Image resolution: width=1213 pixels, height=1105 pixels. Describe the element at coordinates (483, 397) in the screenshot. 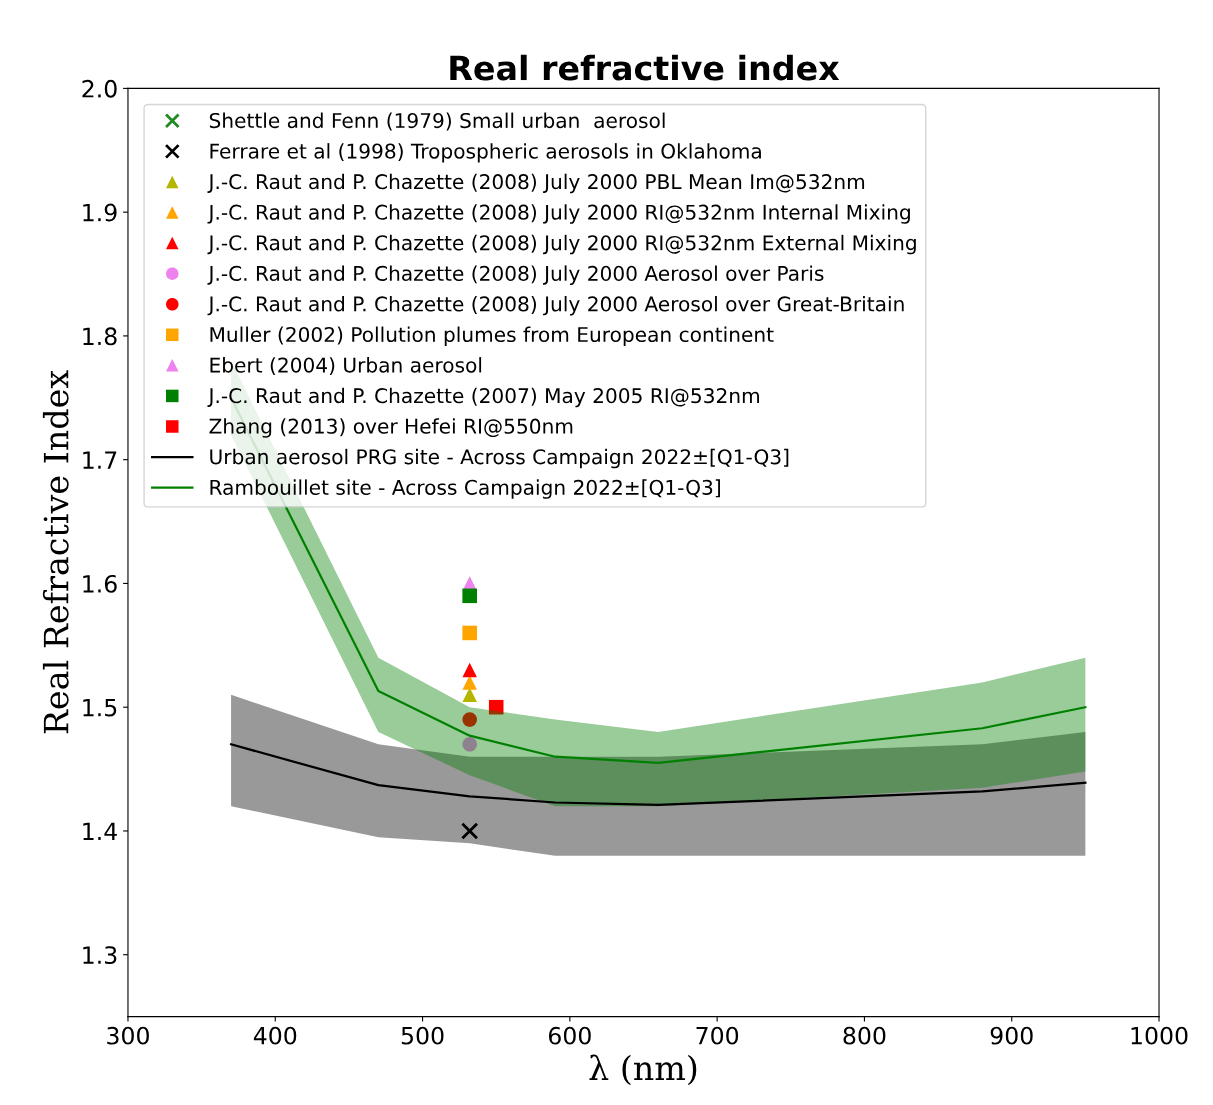

I see `legend-label: J.-C. Raut and P. Chazette (2007) May 2005 RI@532nm` at that location.